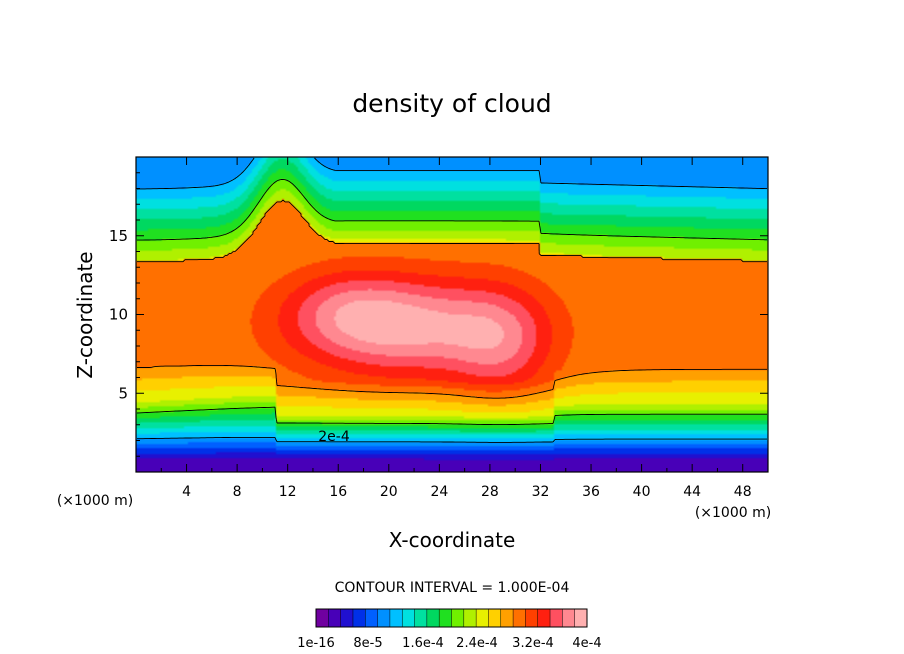  Describe the element at coordinates (692, 492) in the screenshot. I see `x-tick-label: 44` at that location.